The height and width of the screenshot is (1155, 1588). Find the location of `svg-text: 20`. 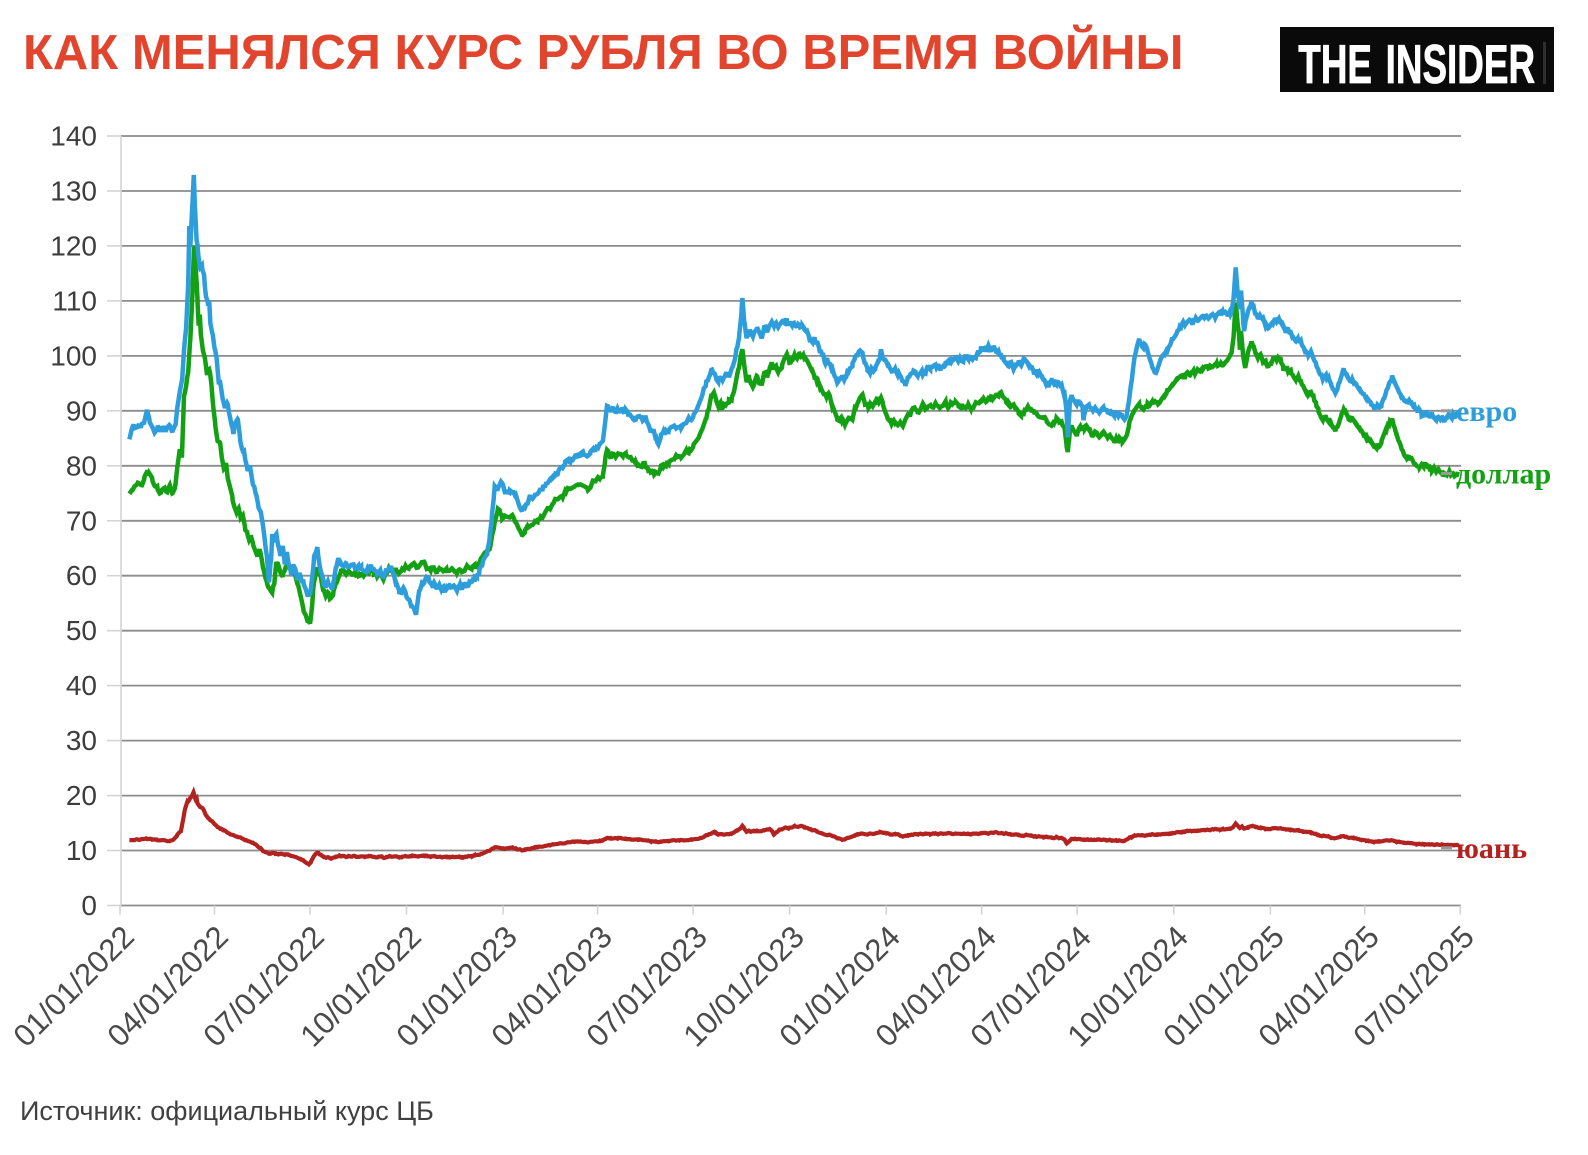

svg-text: 20 is located at coordinates (81, 795).